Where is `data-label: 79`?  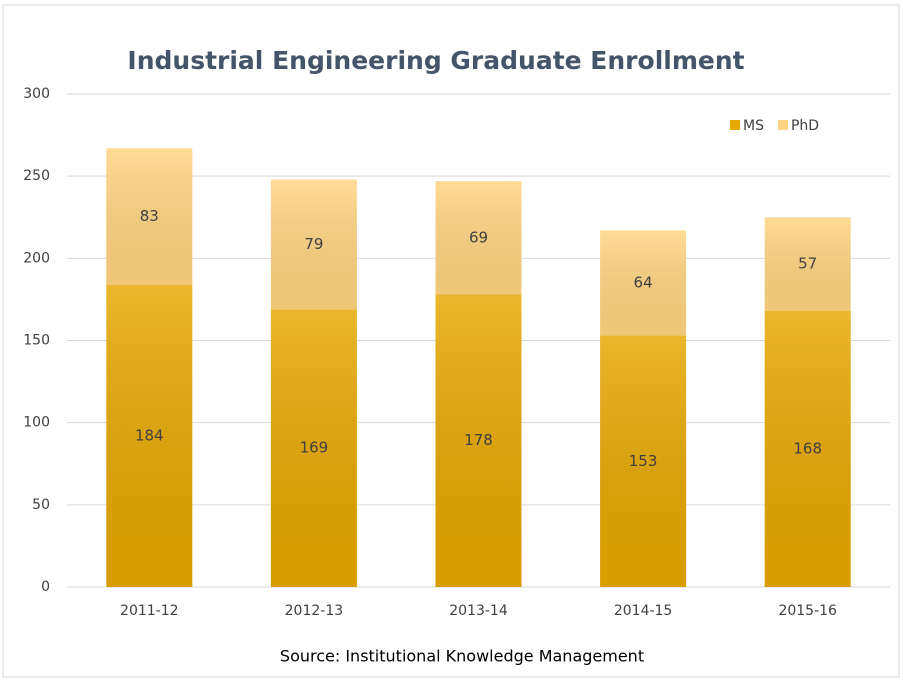
data-label: 79 is located at coordinates (313, 244).